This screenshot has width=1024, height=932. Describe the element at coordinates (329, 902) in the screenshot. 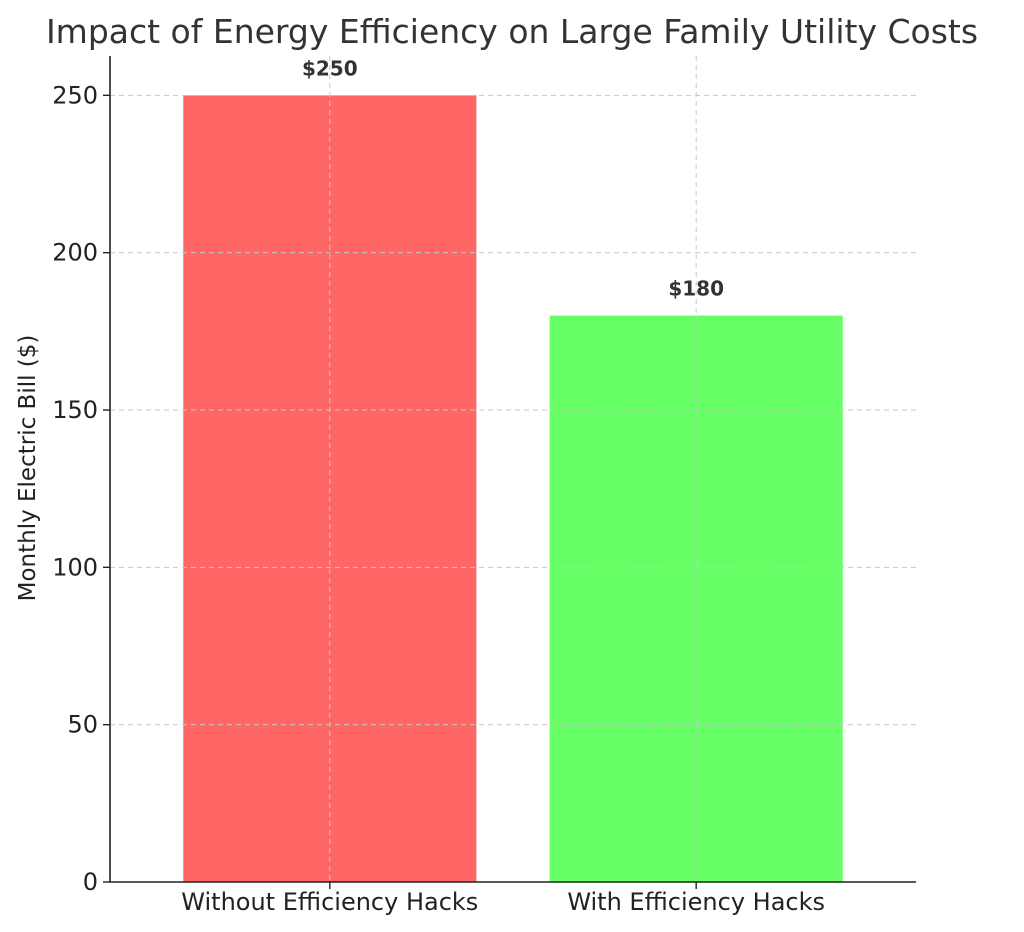

I see `x-tick-label-0: Without Efficiency Hacks` at that location.